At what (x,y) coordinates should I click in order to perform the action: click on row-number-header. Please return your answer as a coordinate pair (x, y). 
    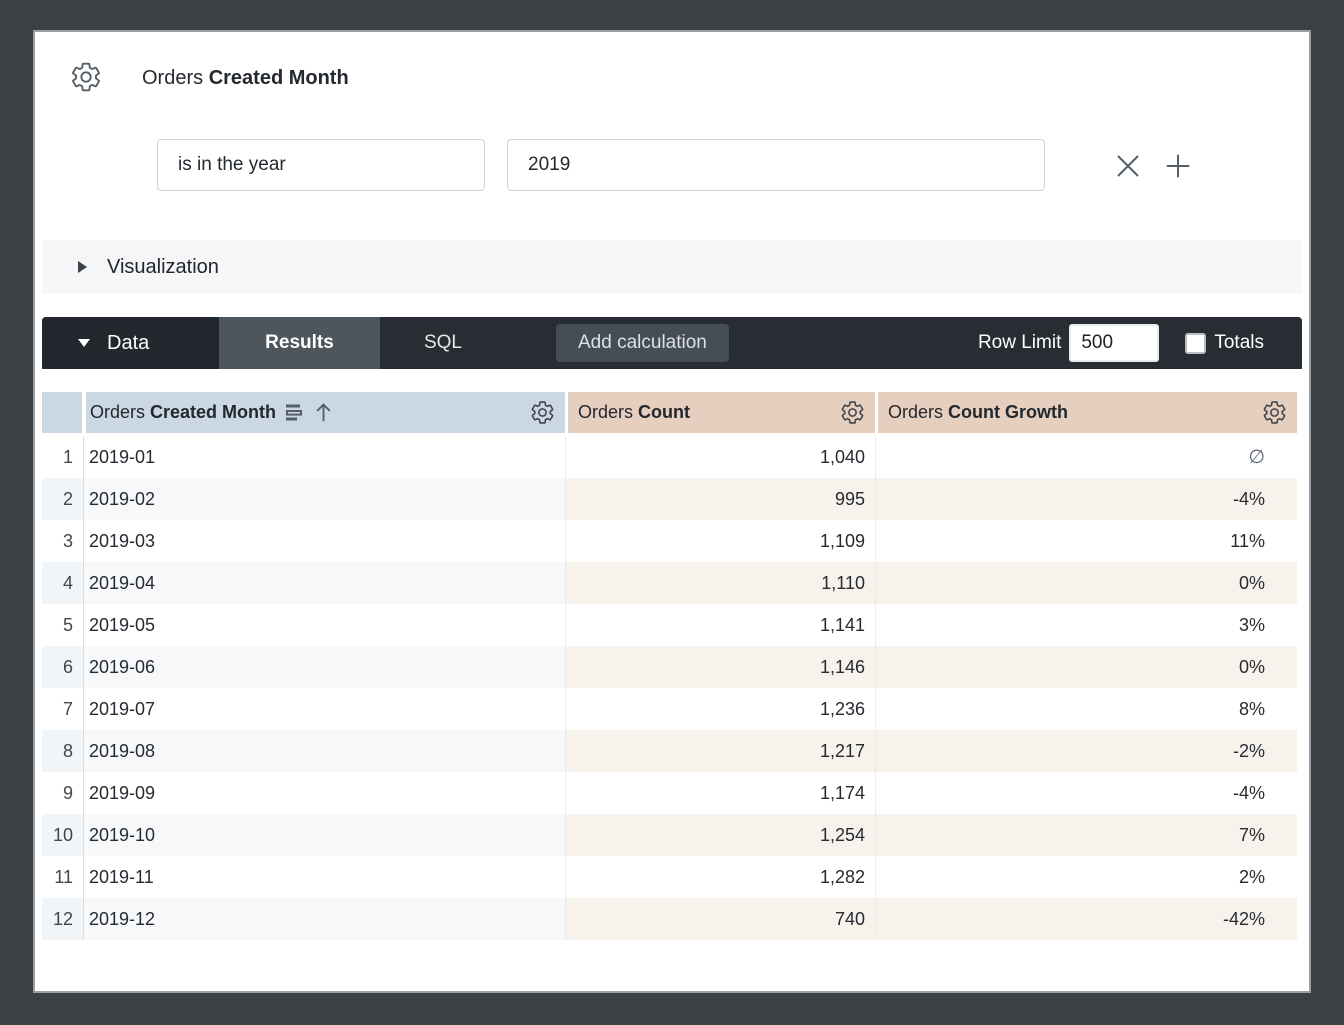
    Looking at the image, I should click on (62, 412).